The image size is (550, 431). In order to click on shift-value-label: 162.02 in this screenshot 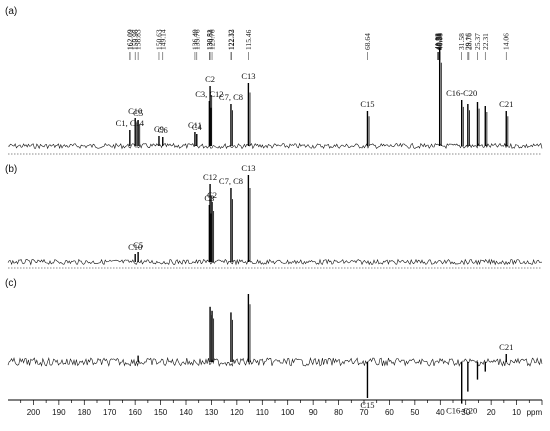, I will do `click(130, 39)`.